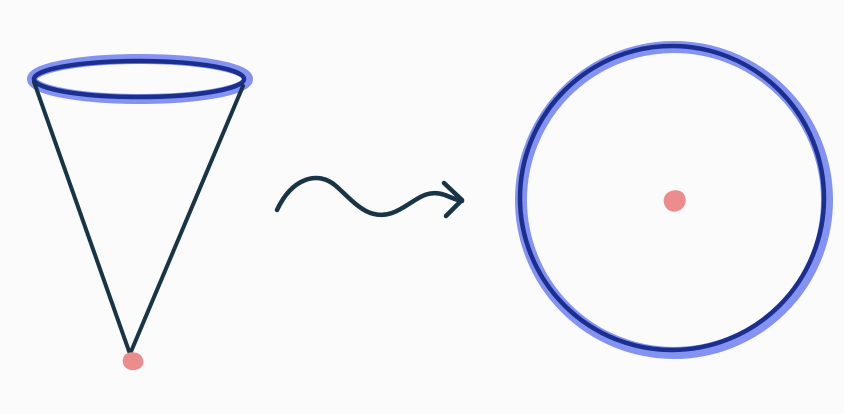 The image size is (844, 414). I want to click on disk-center-point, so click(674, 201).